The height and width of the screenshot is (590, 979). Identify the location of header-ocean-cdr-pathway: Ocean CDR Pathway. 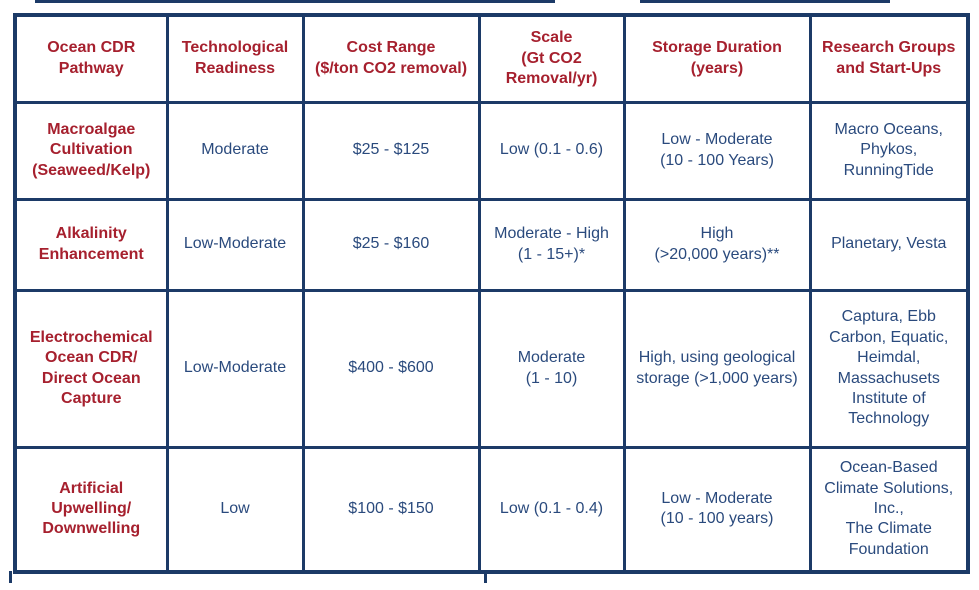
(91, 58).